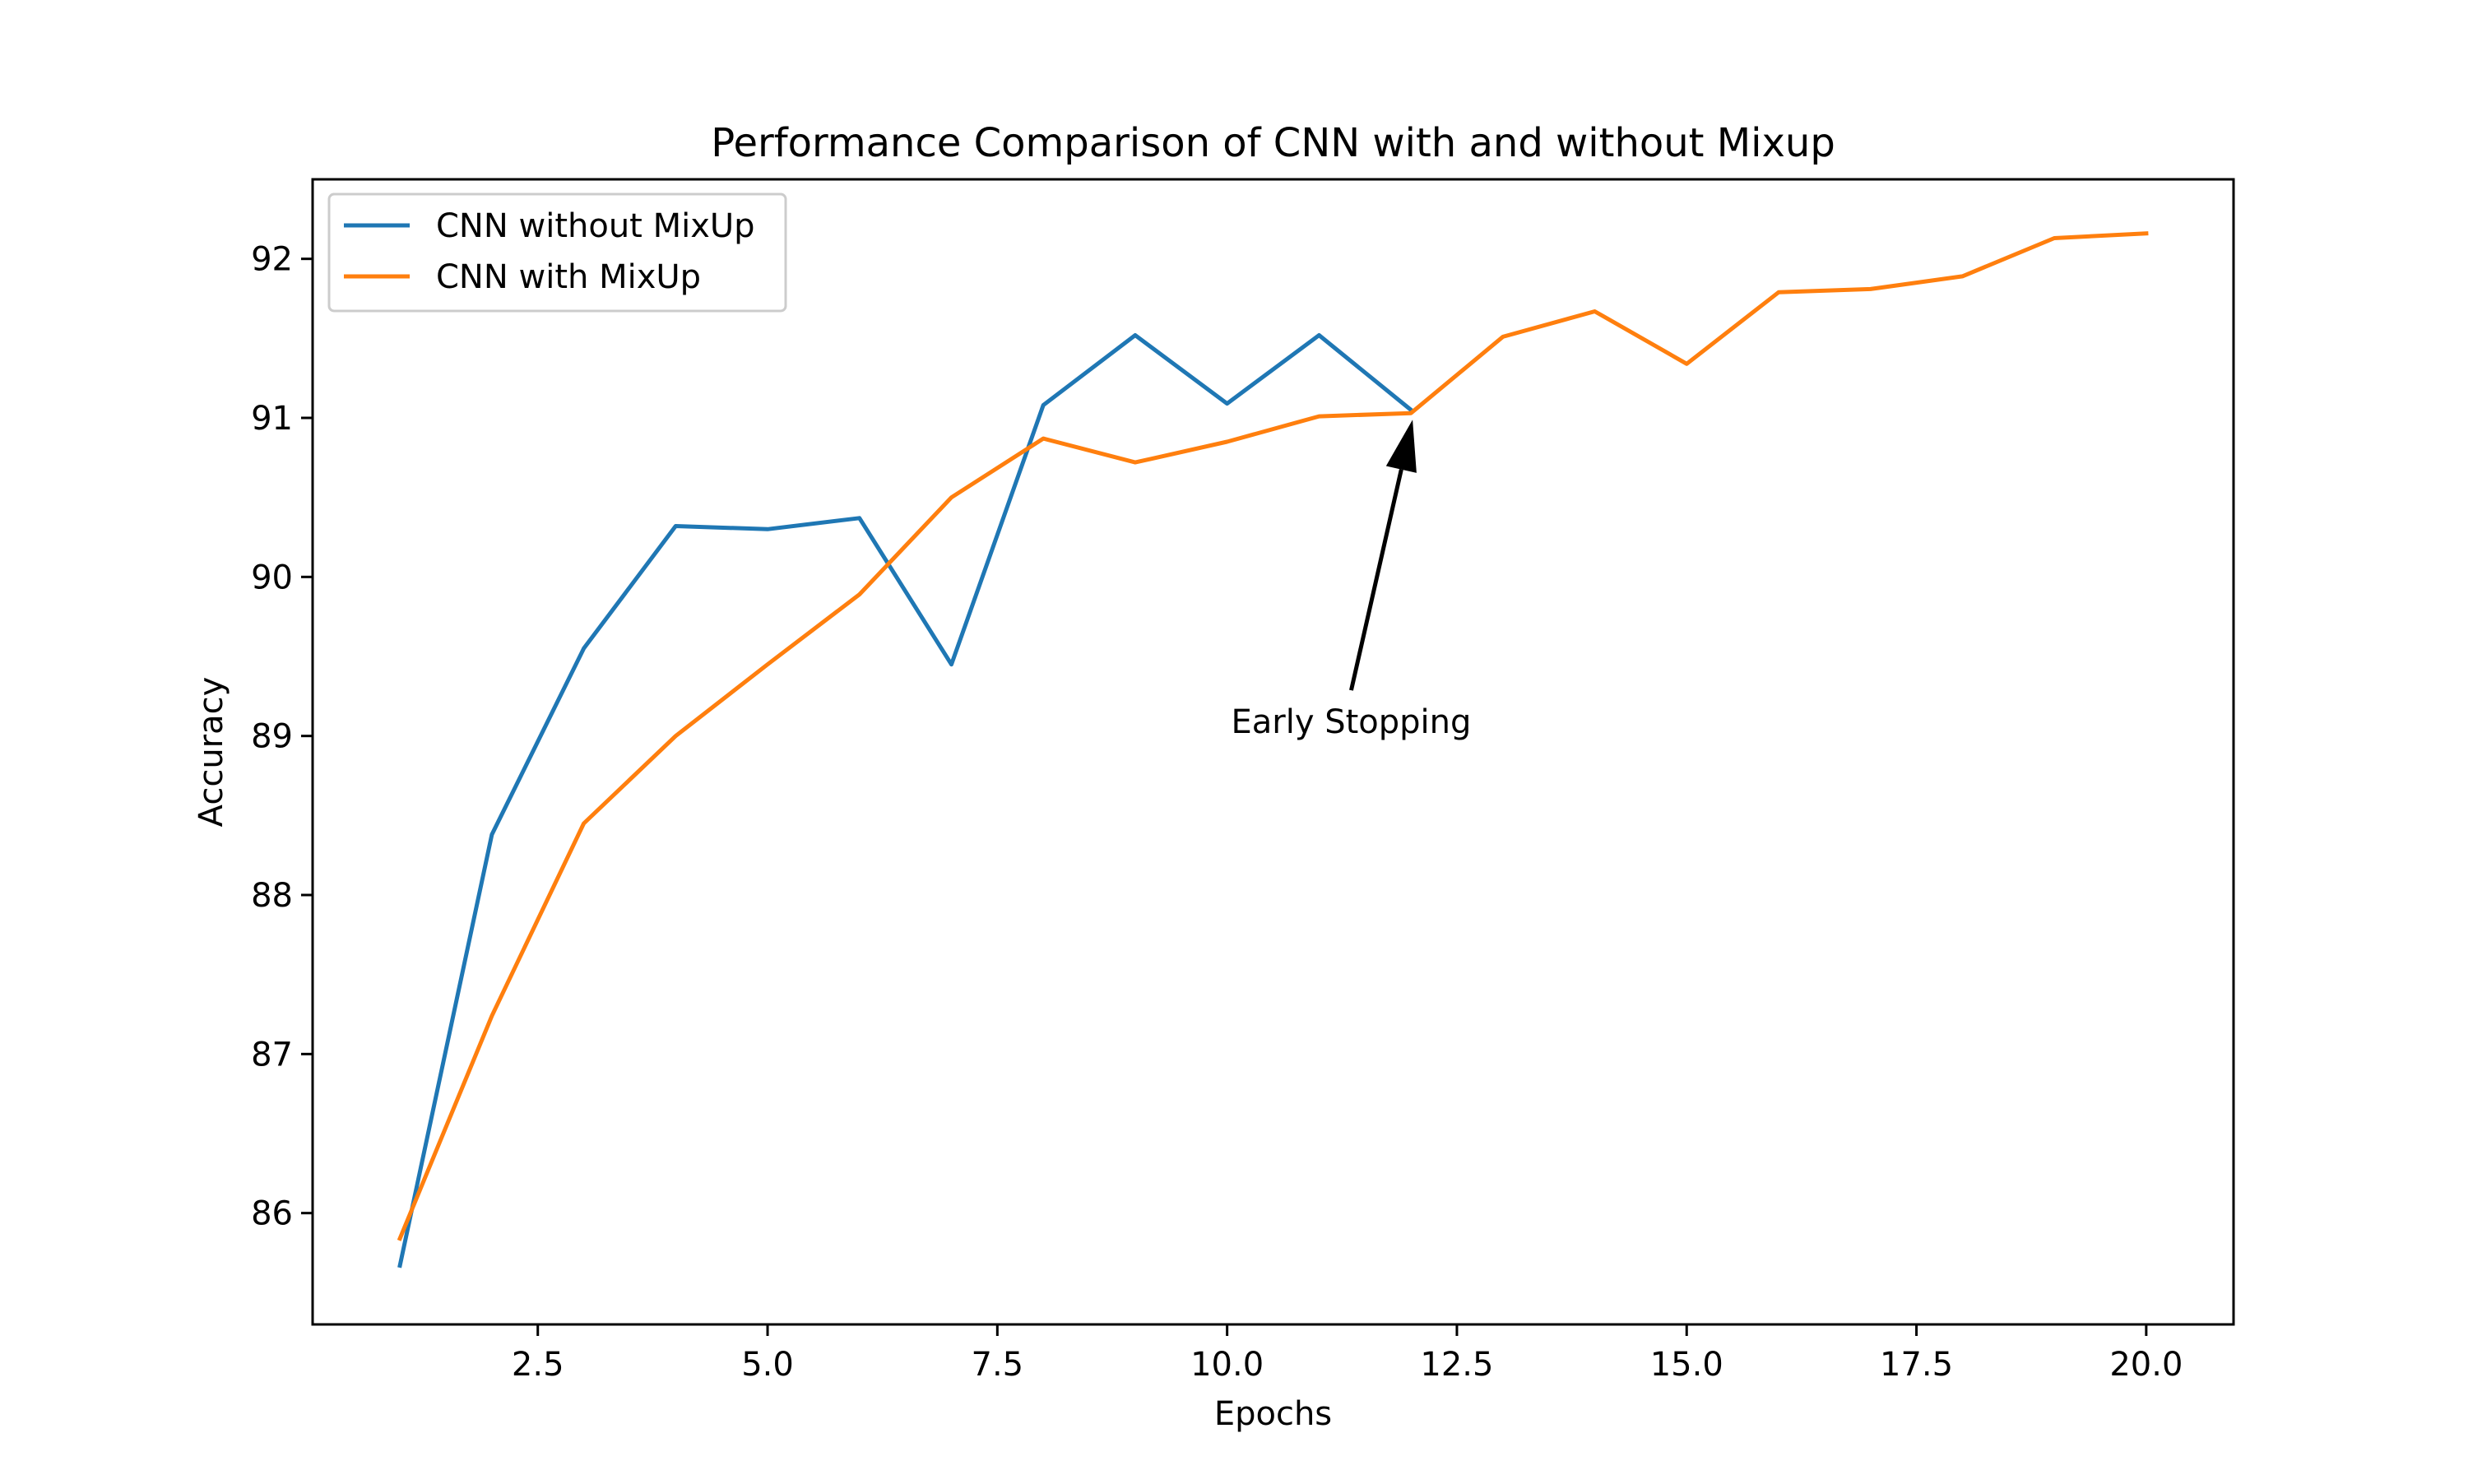  Describe the element at coordinates (568, 277) in the screenshot. I see `legend-label-2: CNN with MixUp` at that location.